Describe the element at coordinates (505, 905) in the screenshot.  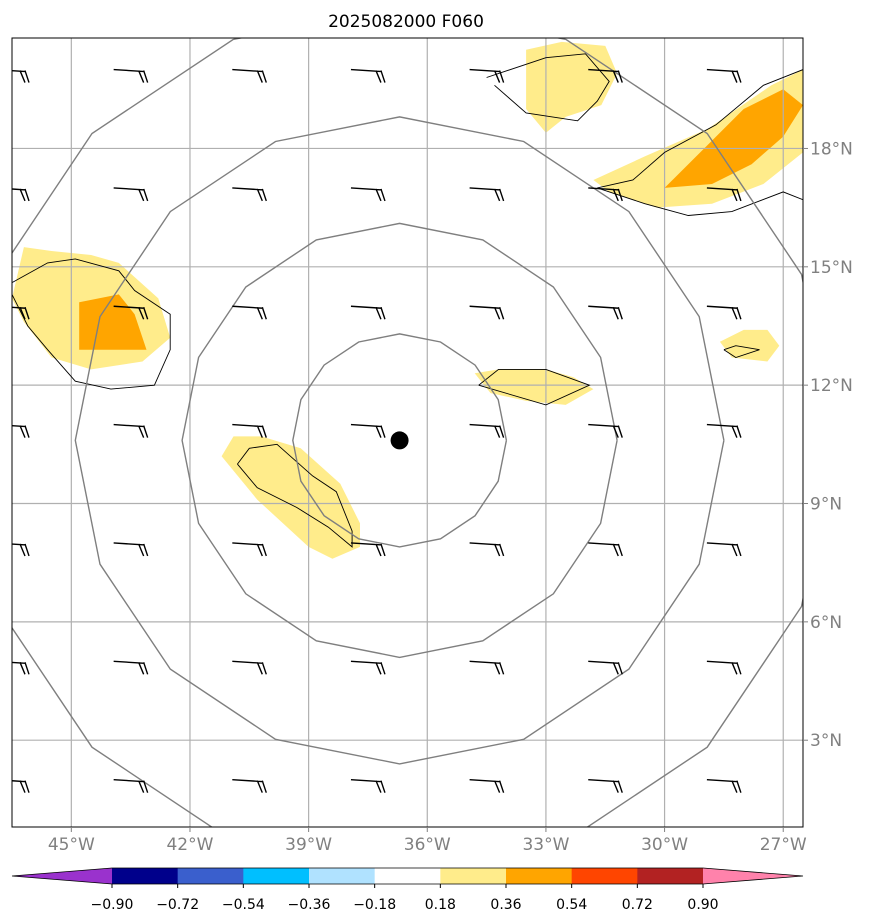
I see `colorbar-label: 0.36` at that location.